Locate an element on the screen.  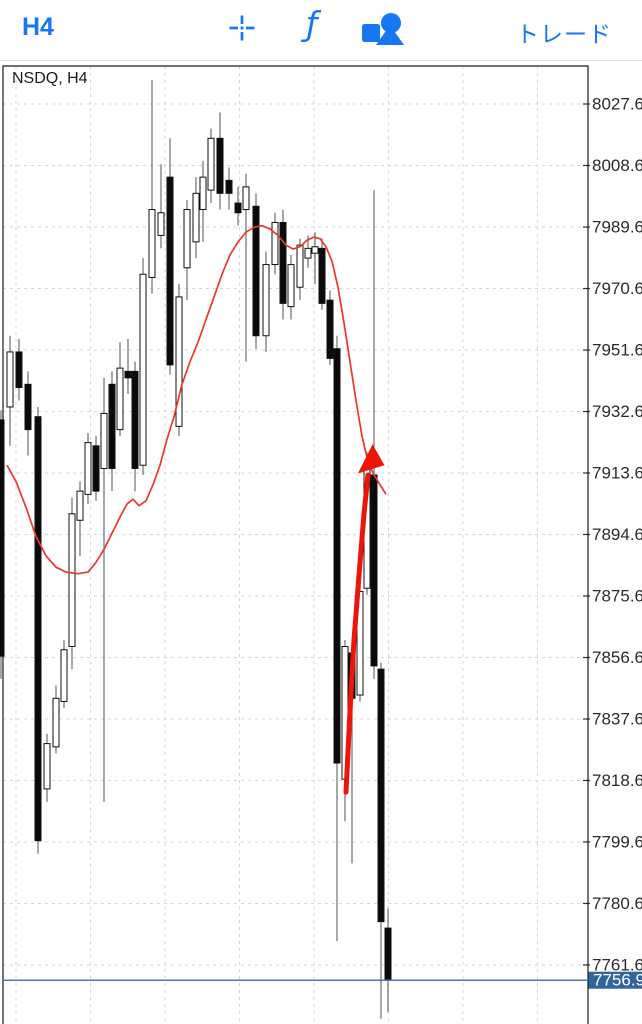
price-axis-label: 7799.6 is located at coordinates (617, 842).